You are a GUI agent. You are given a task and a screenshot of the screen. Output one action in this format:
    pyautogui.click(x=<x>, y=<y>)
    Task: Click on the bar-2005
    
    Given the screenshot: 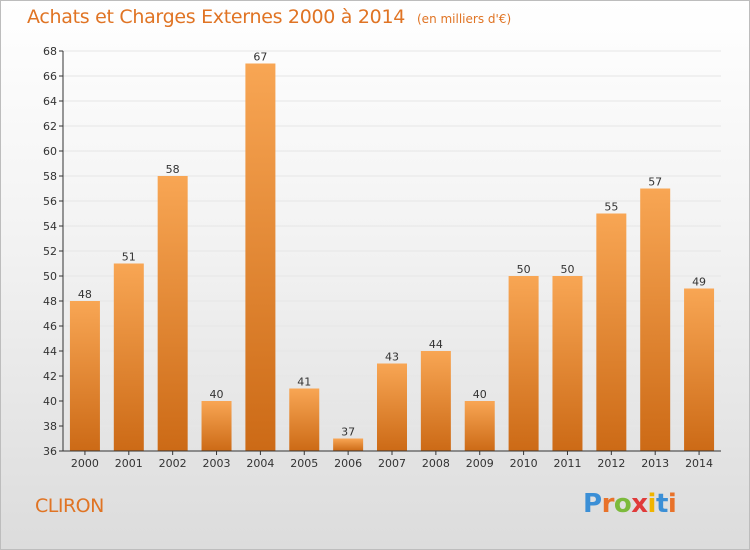 What is the action you would take?
    pyautogui.click(x=304, y=419)
    